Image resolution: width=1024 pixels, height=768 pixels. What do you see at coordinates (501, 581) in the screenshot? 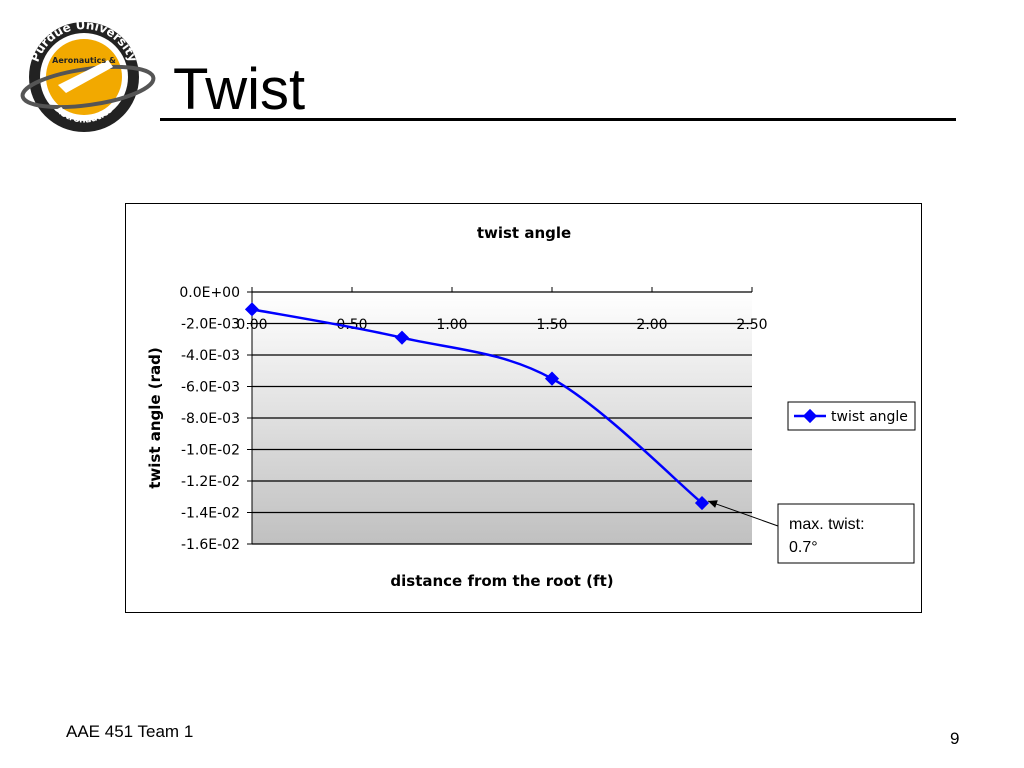
I see `x-axis-label: distance from the root (ft)` at bounding box center [501, 581].